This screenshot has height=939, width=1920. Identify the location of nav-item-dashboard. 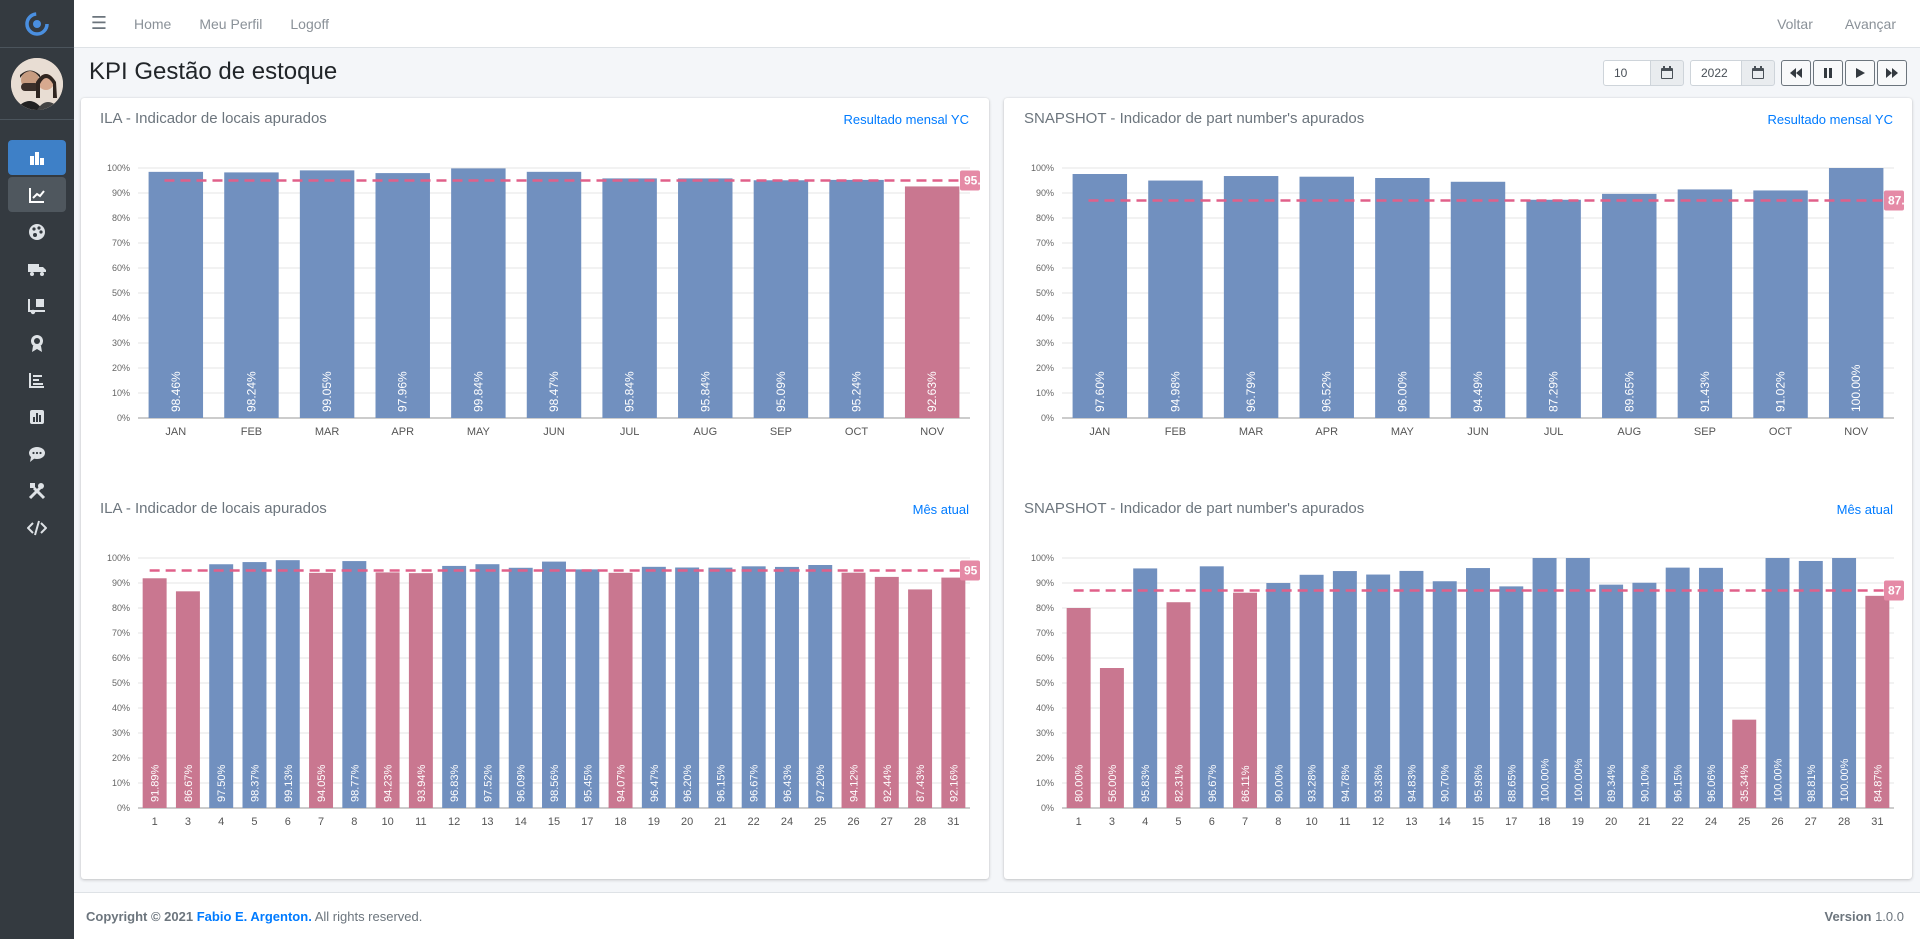
(37, 157).